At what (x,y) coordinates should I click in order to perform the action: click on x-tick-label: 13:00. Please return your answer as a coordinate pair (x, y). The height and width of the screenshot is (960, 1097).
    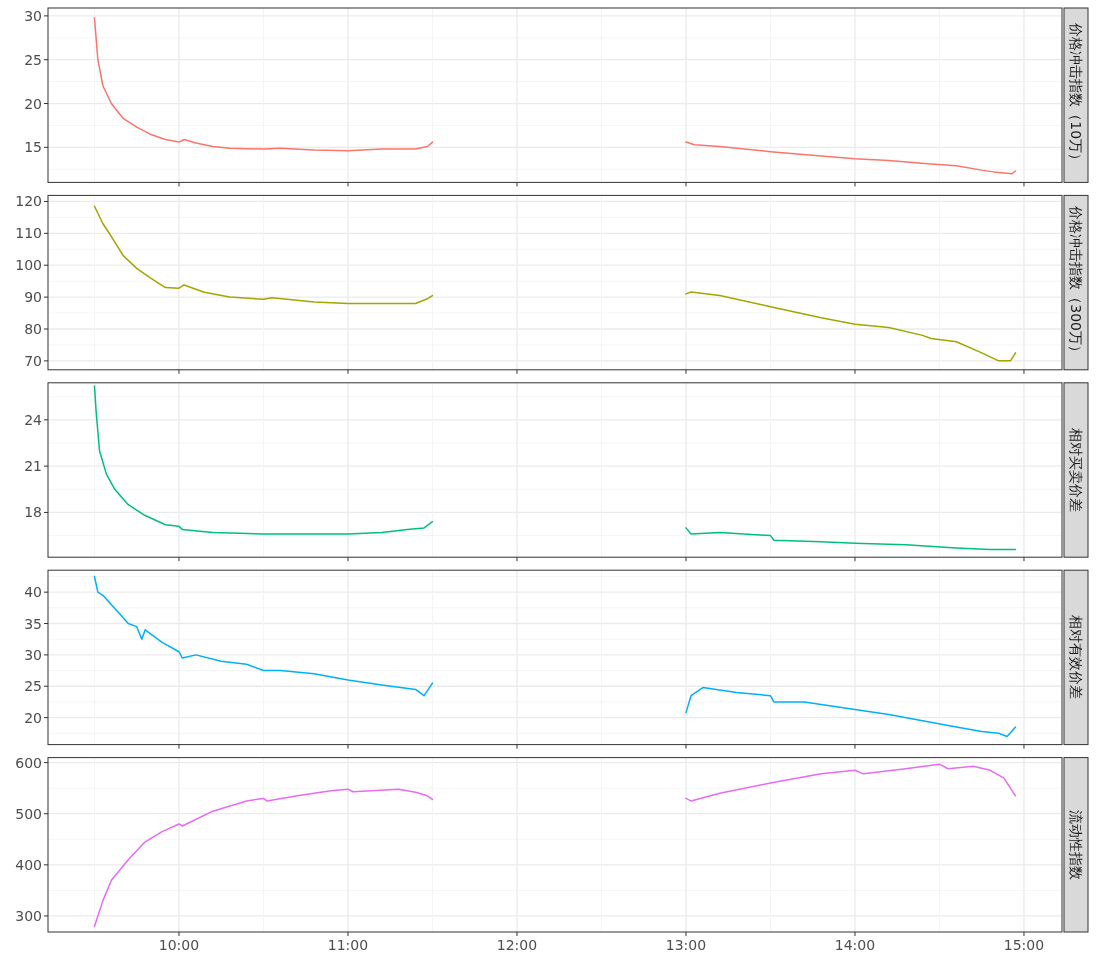
    Looking at the image, I should click on (686, 945).